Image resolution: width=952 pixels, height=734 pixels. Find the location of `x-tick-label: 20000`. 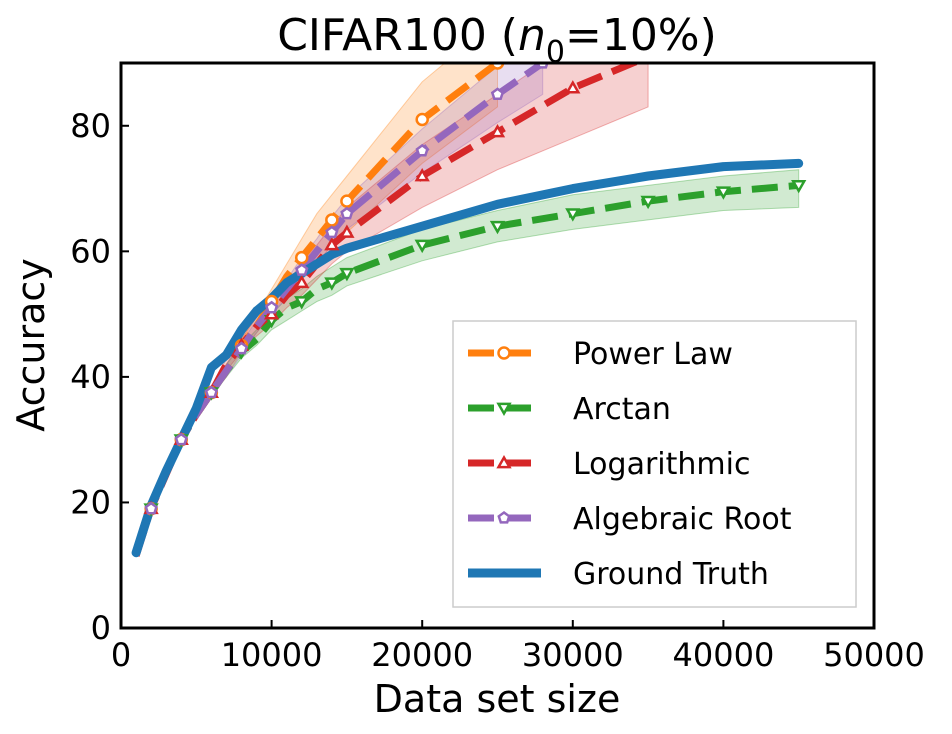

x-tick-label: 20000 is located at coordinates (422, 655).